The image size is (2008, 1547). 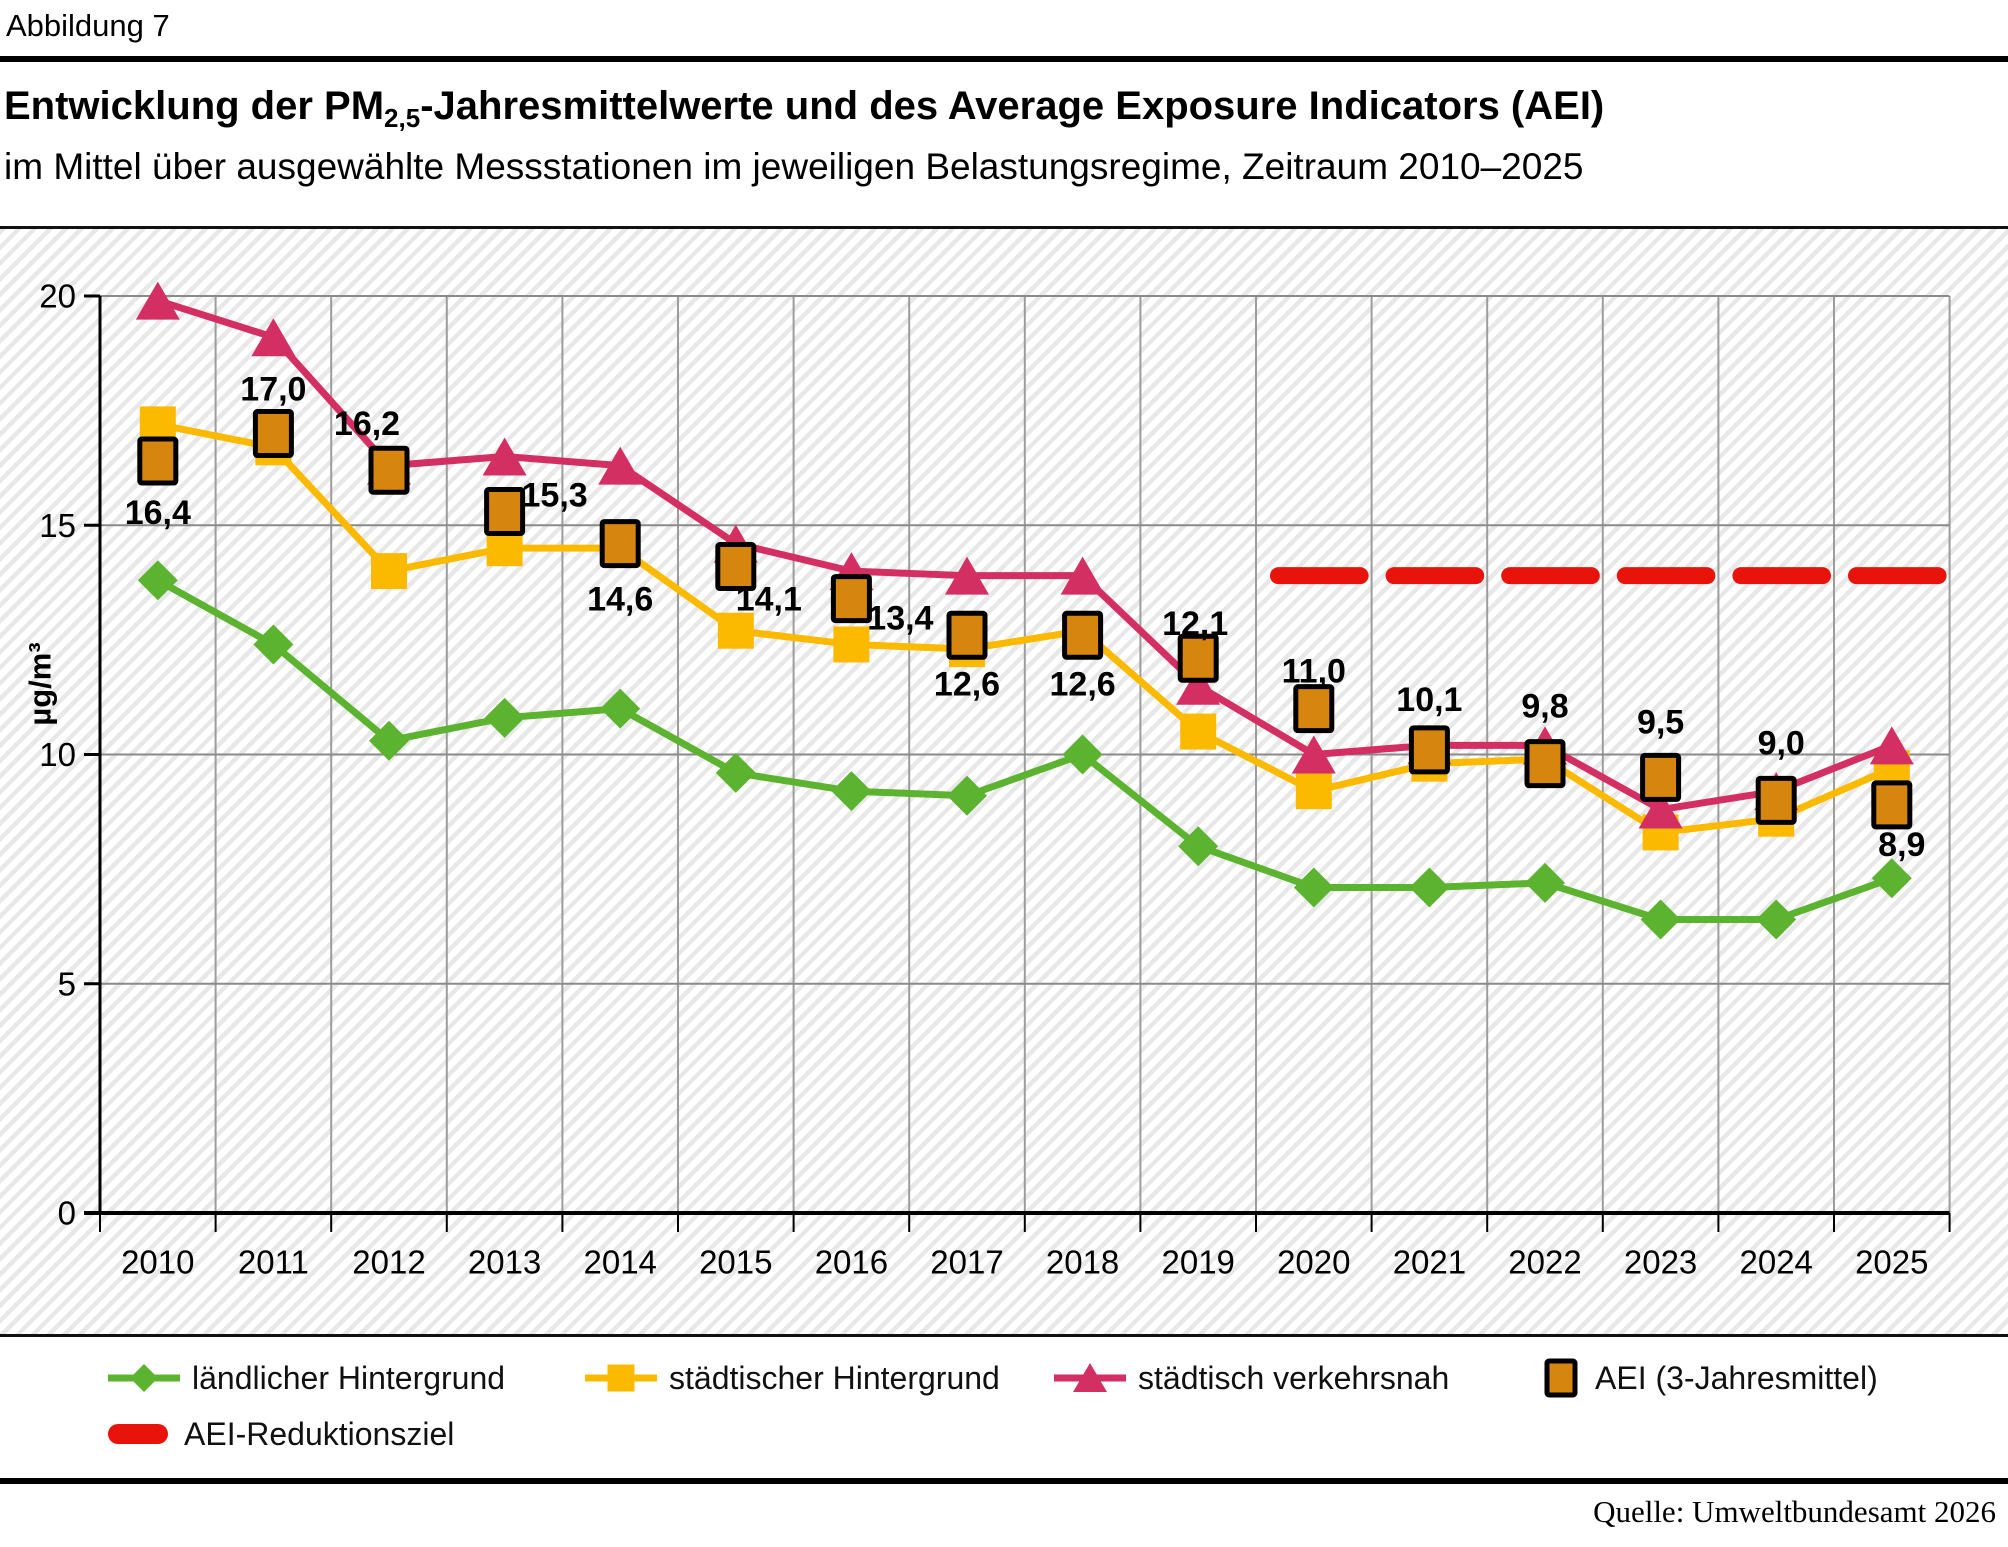 What do you see at coordinates (138, 1434) in the screenshot?
I see `dash-legend-icon` at bounding box center [138, 1434].